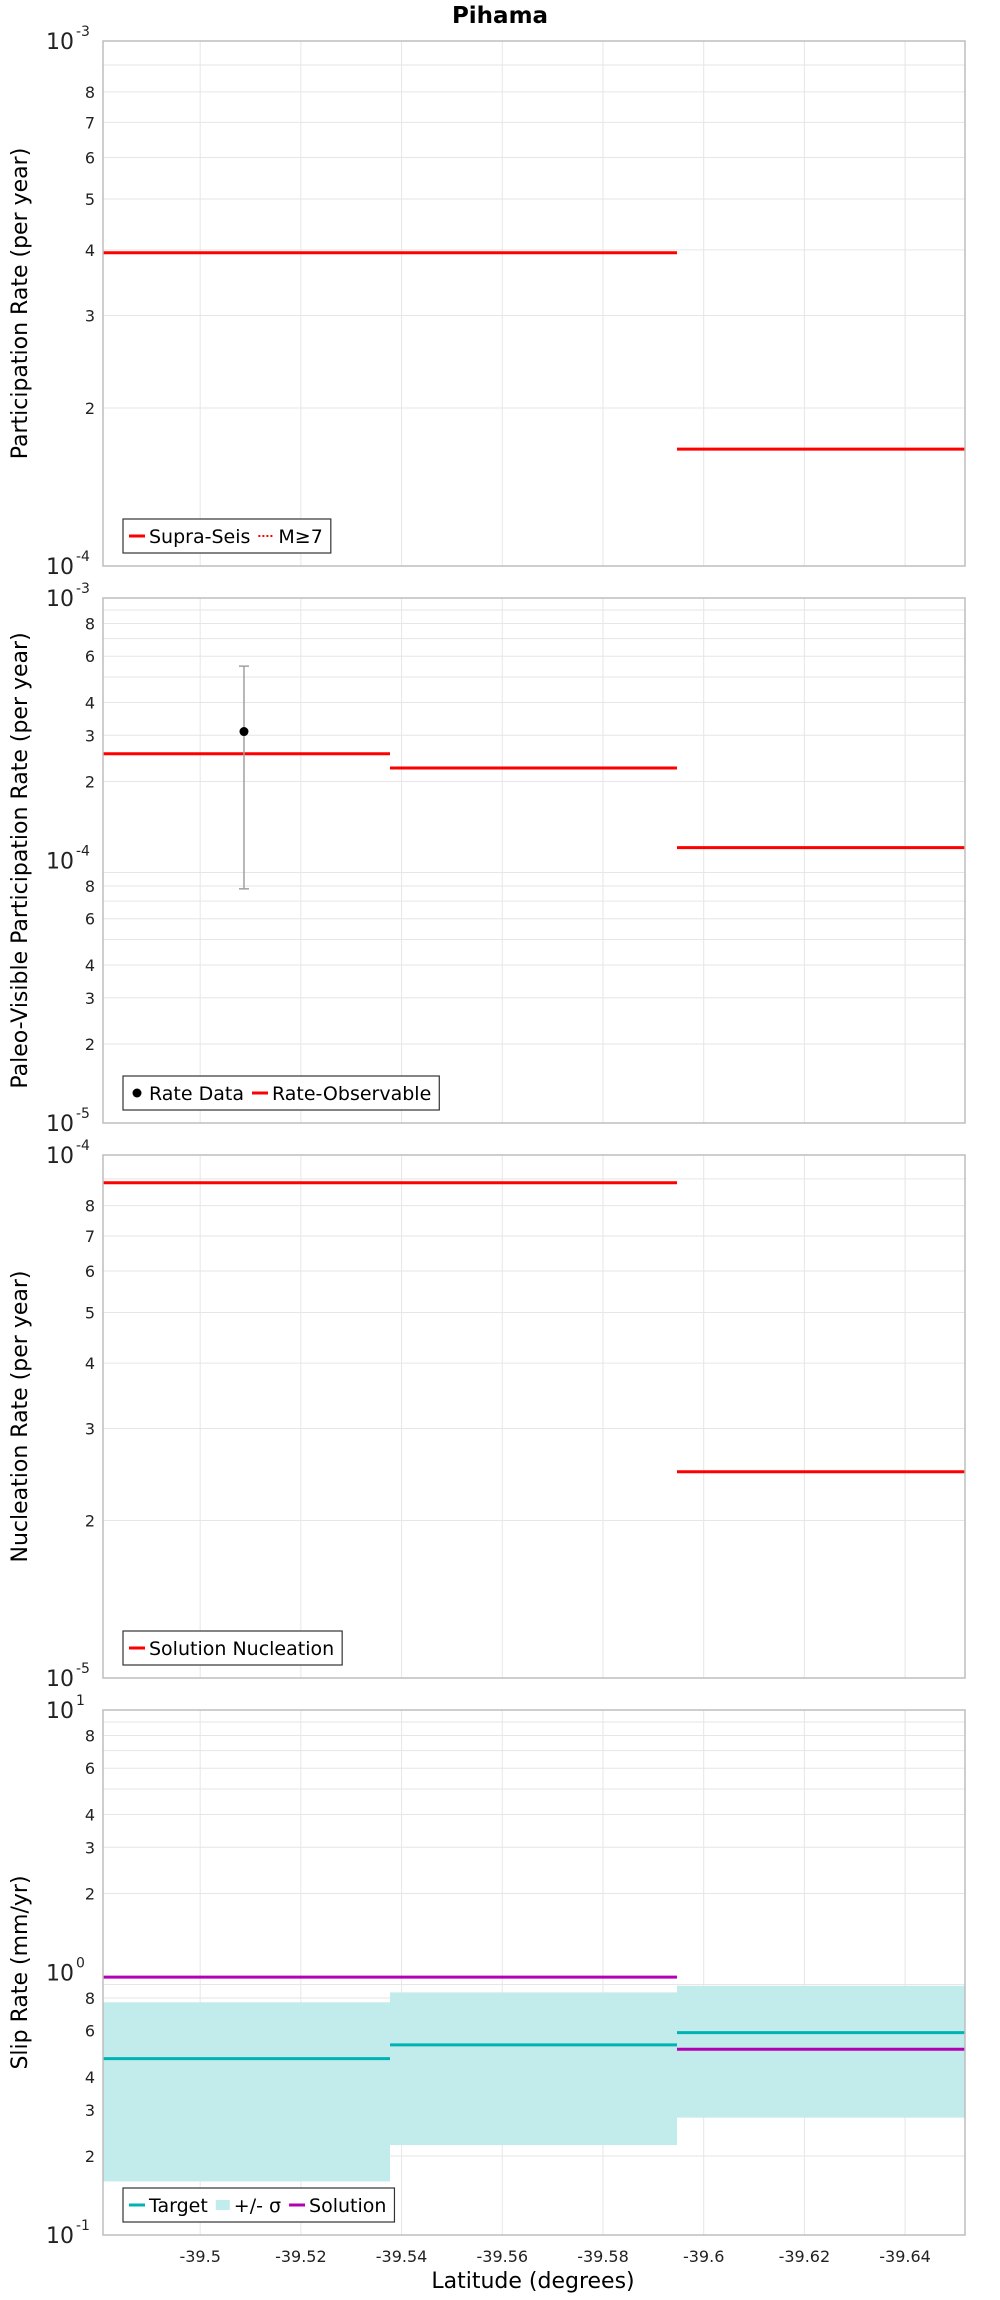 The width and height of the screenshot is (1000, 2300). What do you see at coordinates (502, 2256) in the screenshot?
I see `x-tick-label: -39.56` at bounding box center [502, 2256].